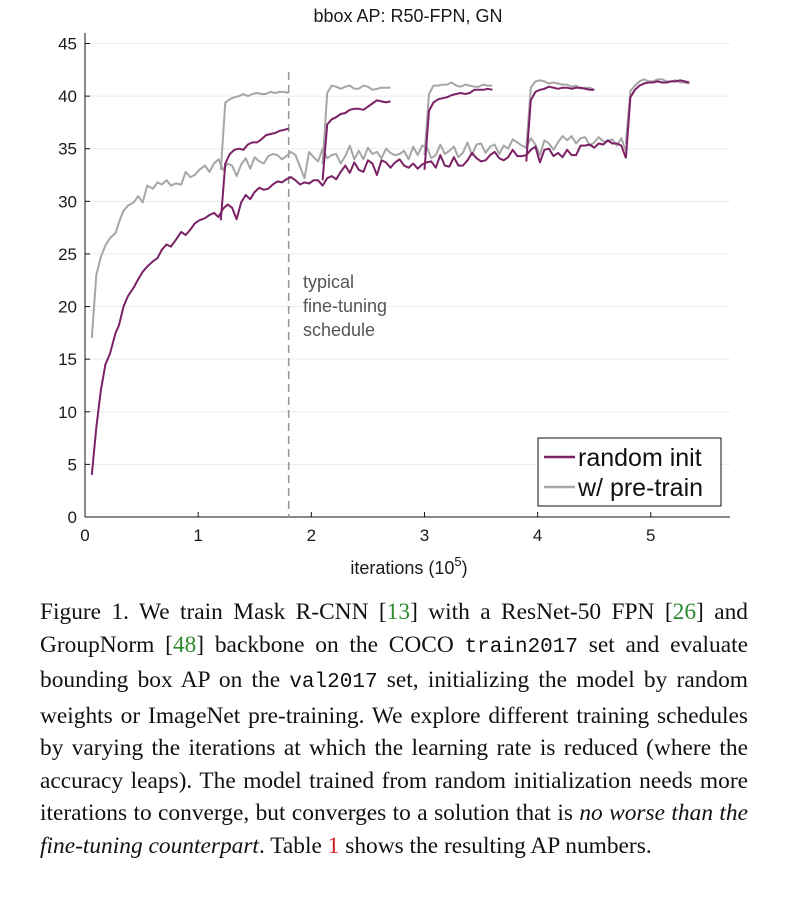 The width and height of the screenshot is (807, 913). I want to click on caption-code-val2017: val2017, so click(333, 682).